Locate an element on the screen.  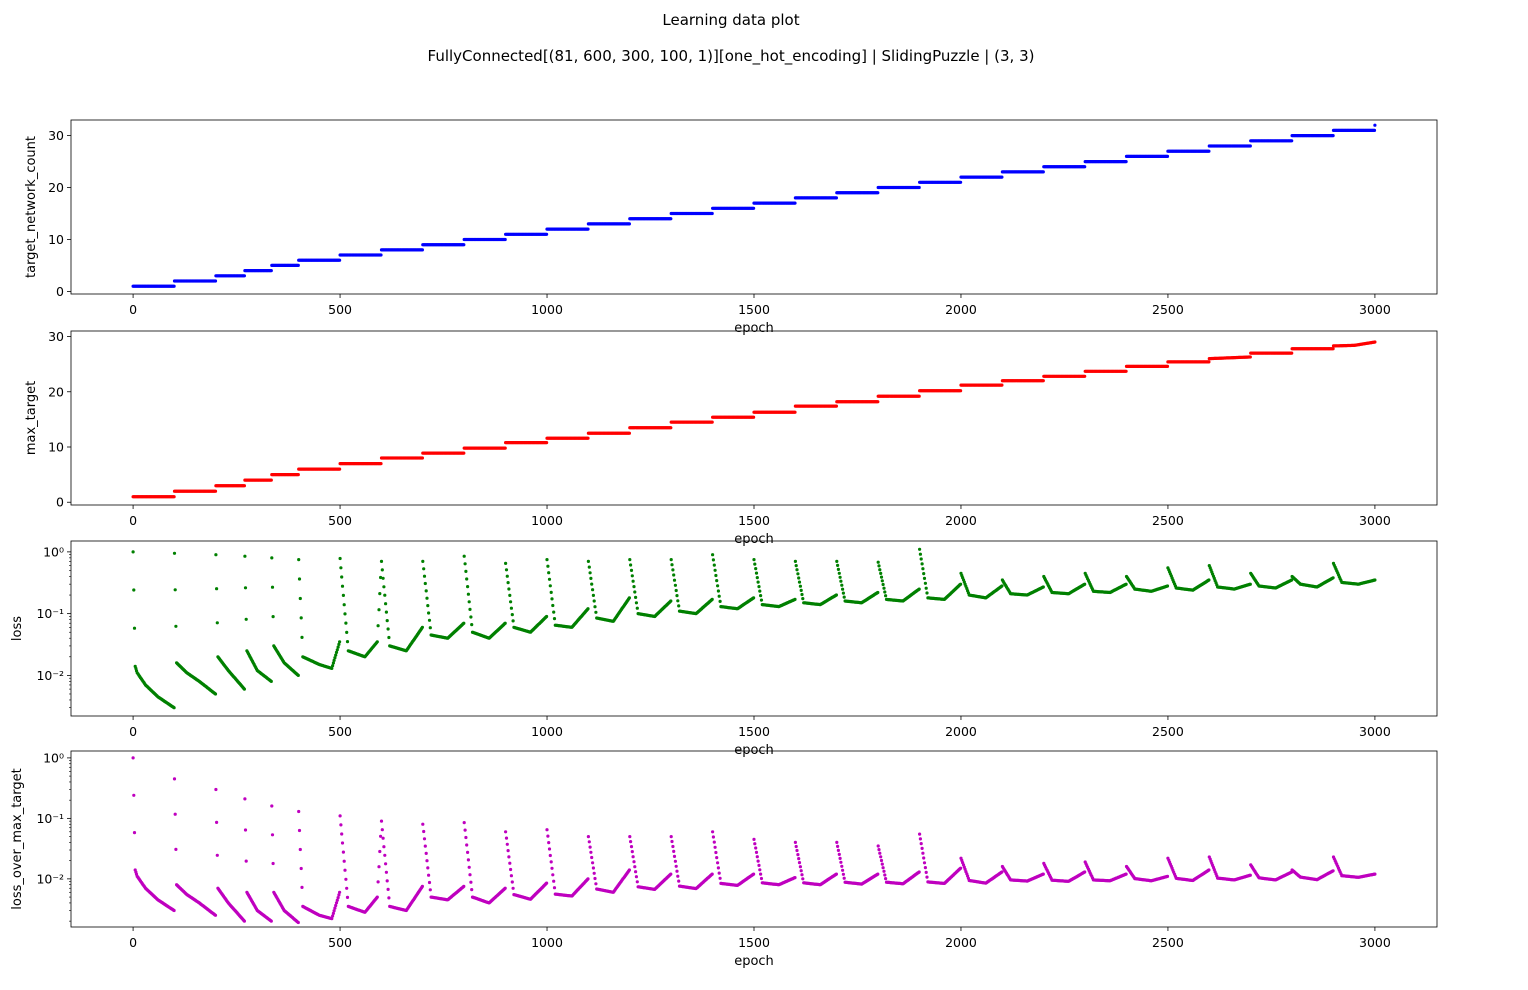
y-axis-label-3: loss is located at coordinates (17, 628).